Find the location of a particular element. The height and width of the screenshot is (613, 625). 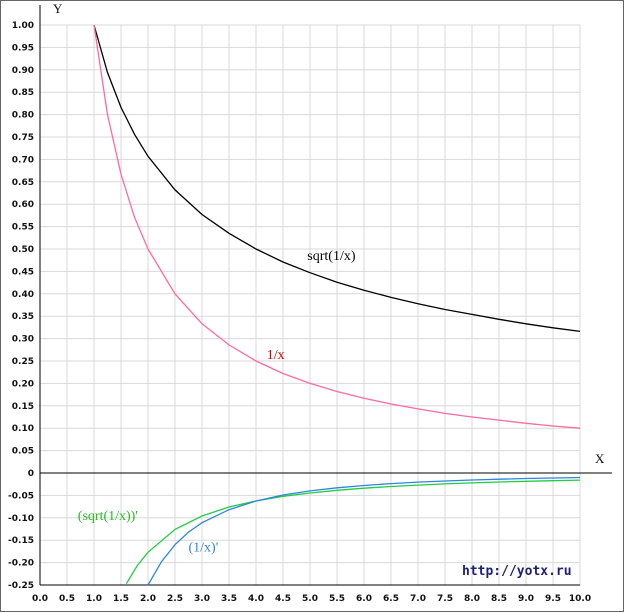

x-tick-label: 6.0 is located at coordinates (364, 599).